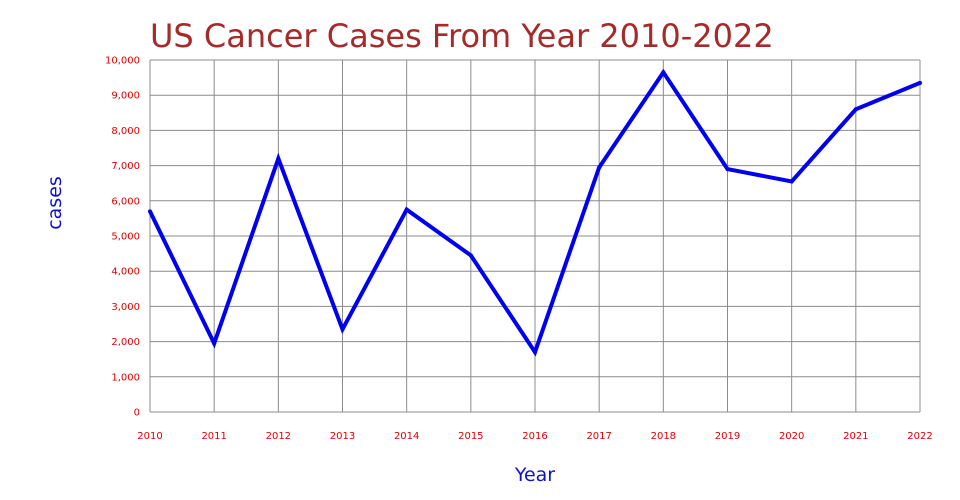 This screenshot has height=500, width=960. Describe the element at coordinates (125, 307) in the screenshot. I see `y-tick-label: 3,000` at that location.